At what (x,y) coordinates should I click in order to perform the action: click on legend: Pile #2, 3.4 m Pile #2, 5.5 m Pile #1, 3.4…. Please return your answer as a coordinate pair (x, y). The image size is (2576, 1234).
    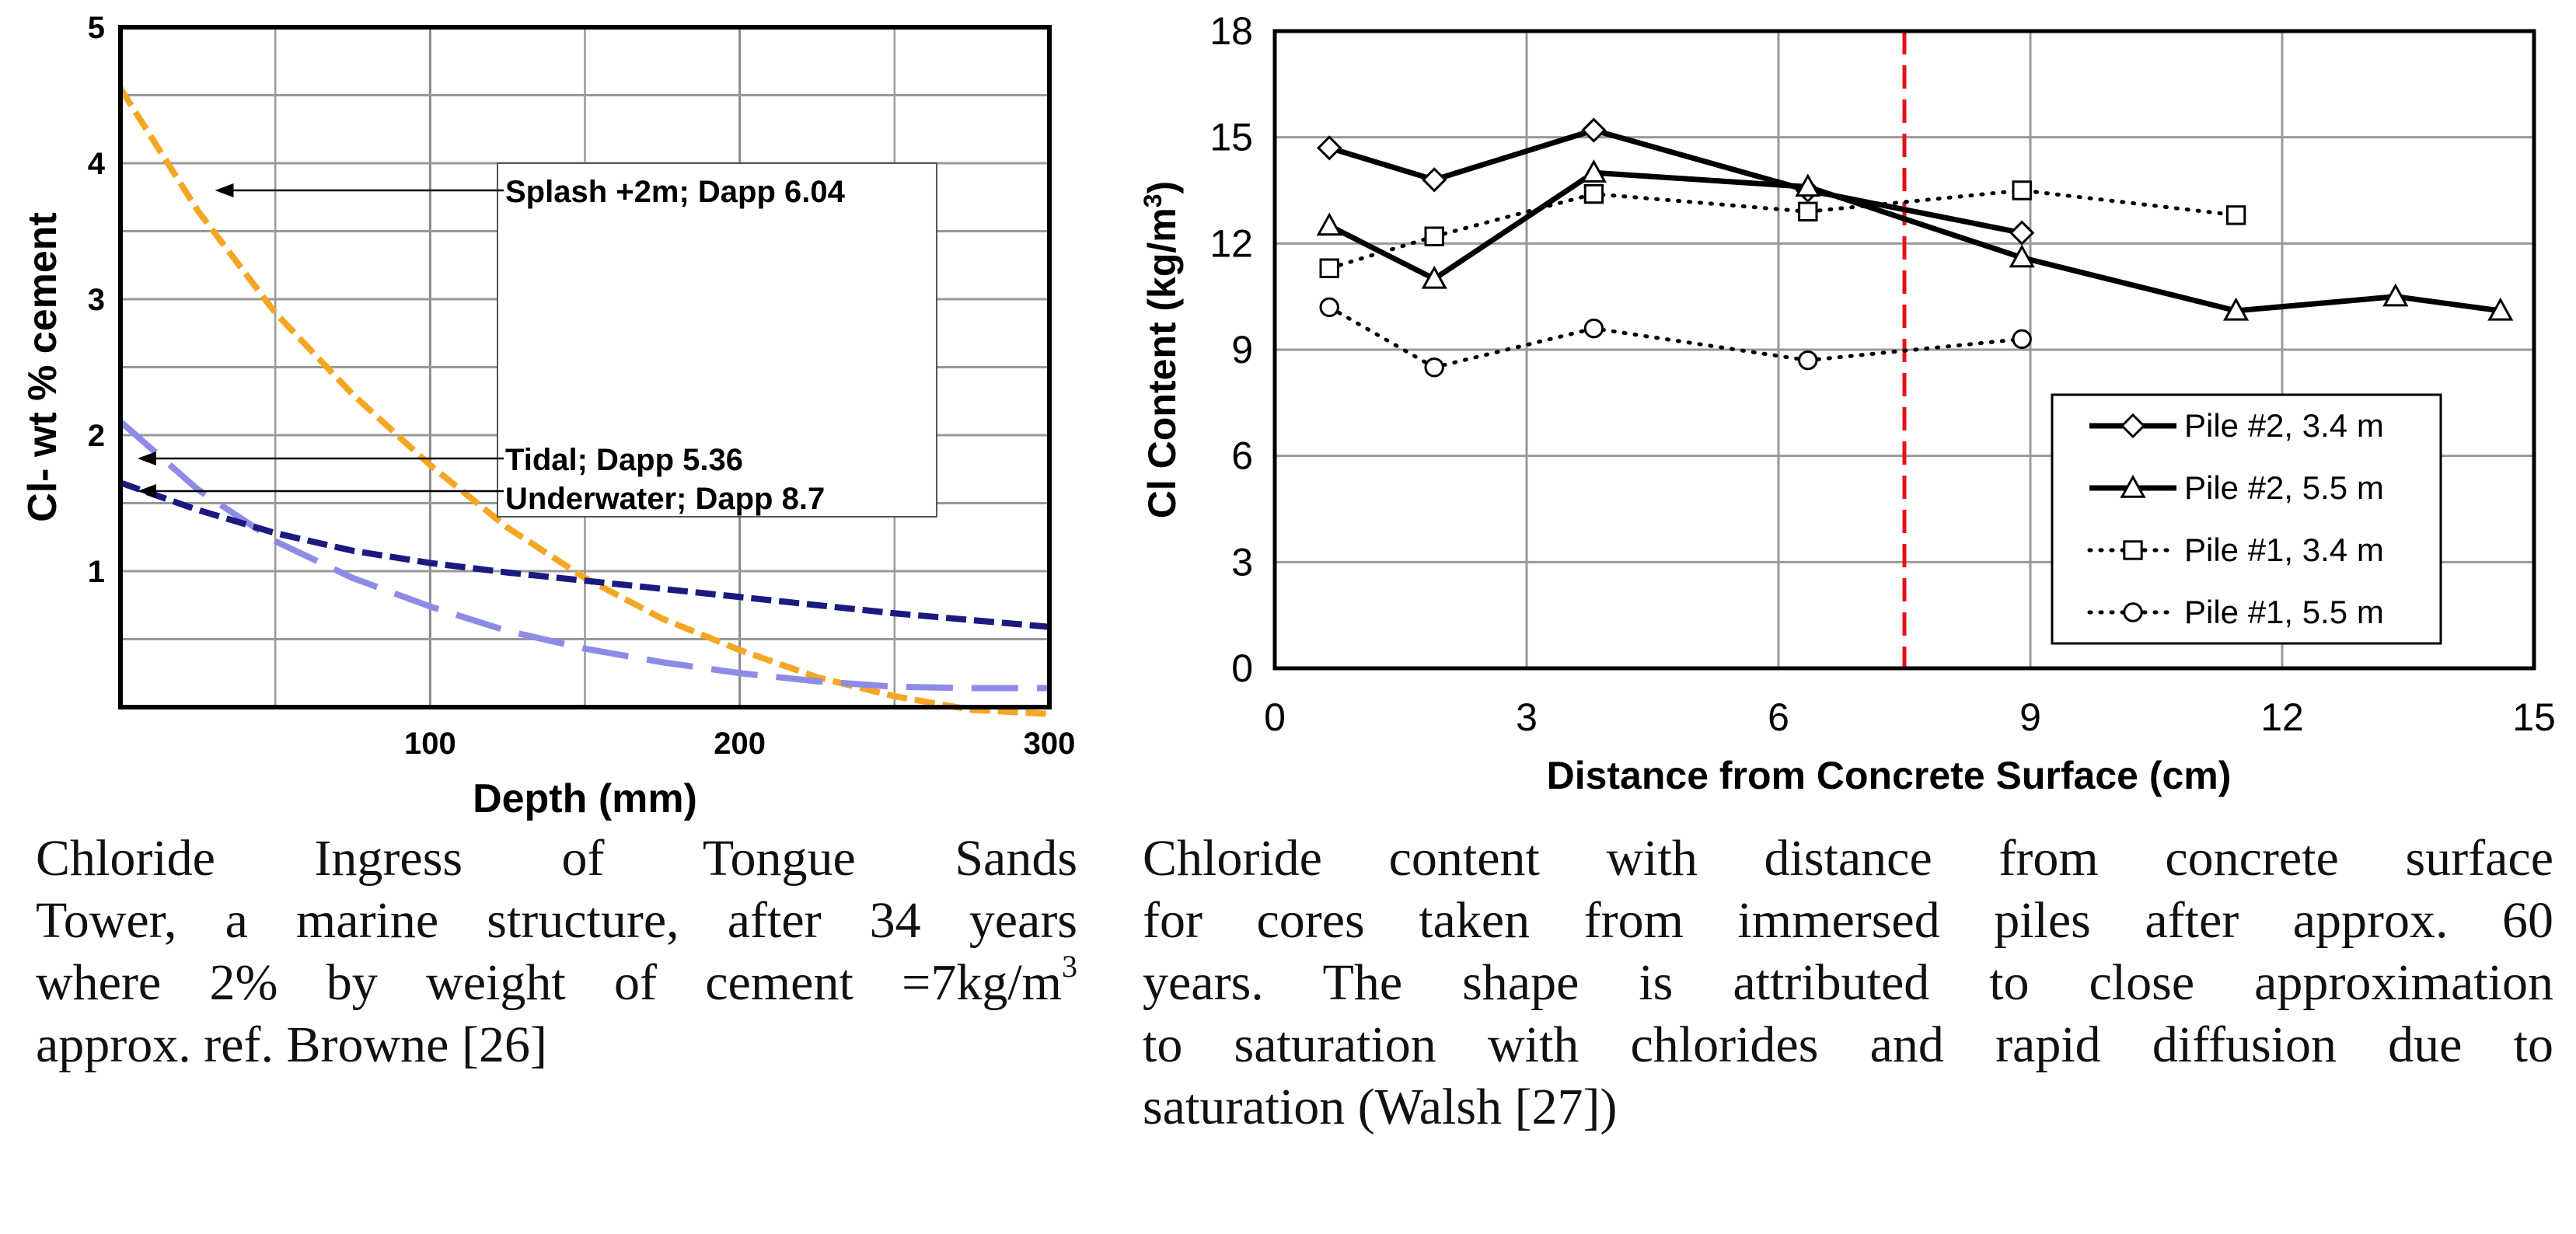
    Looking at the image, I should click on (2246, 519).